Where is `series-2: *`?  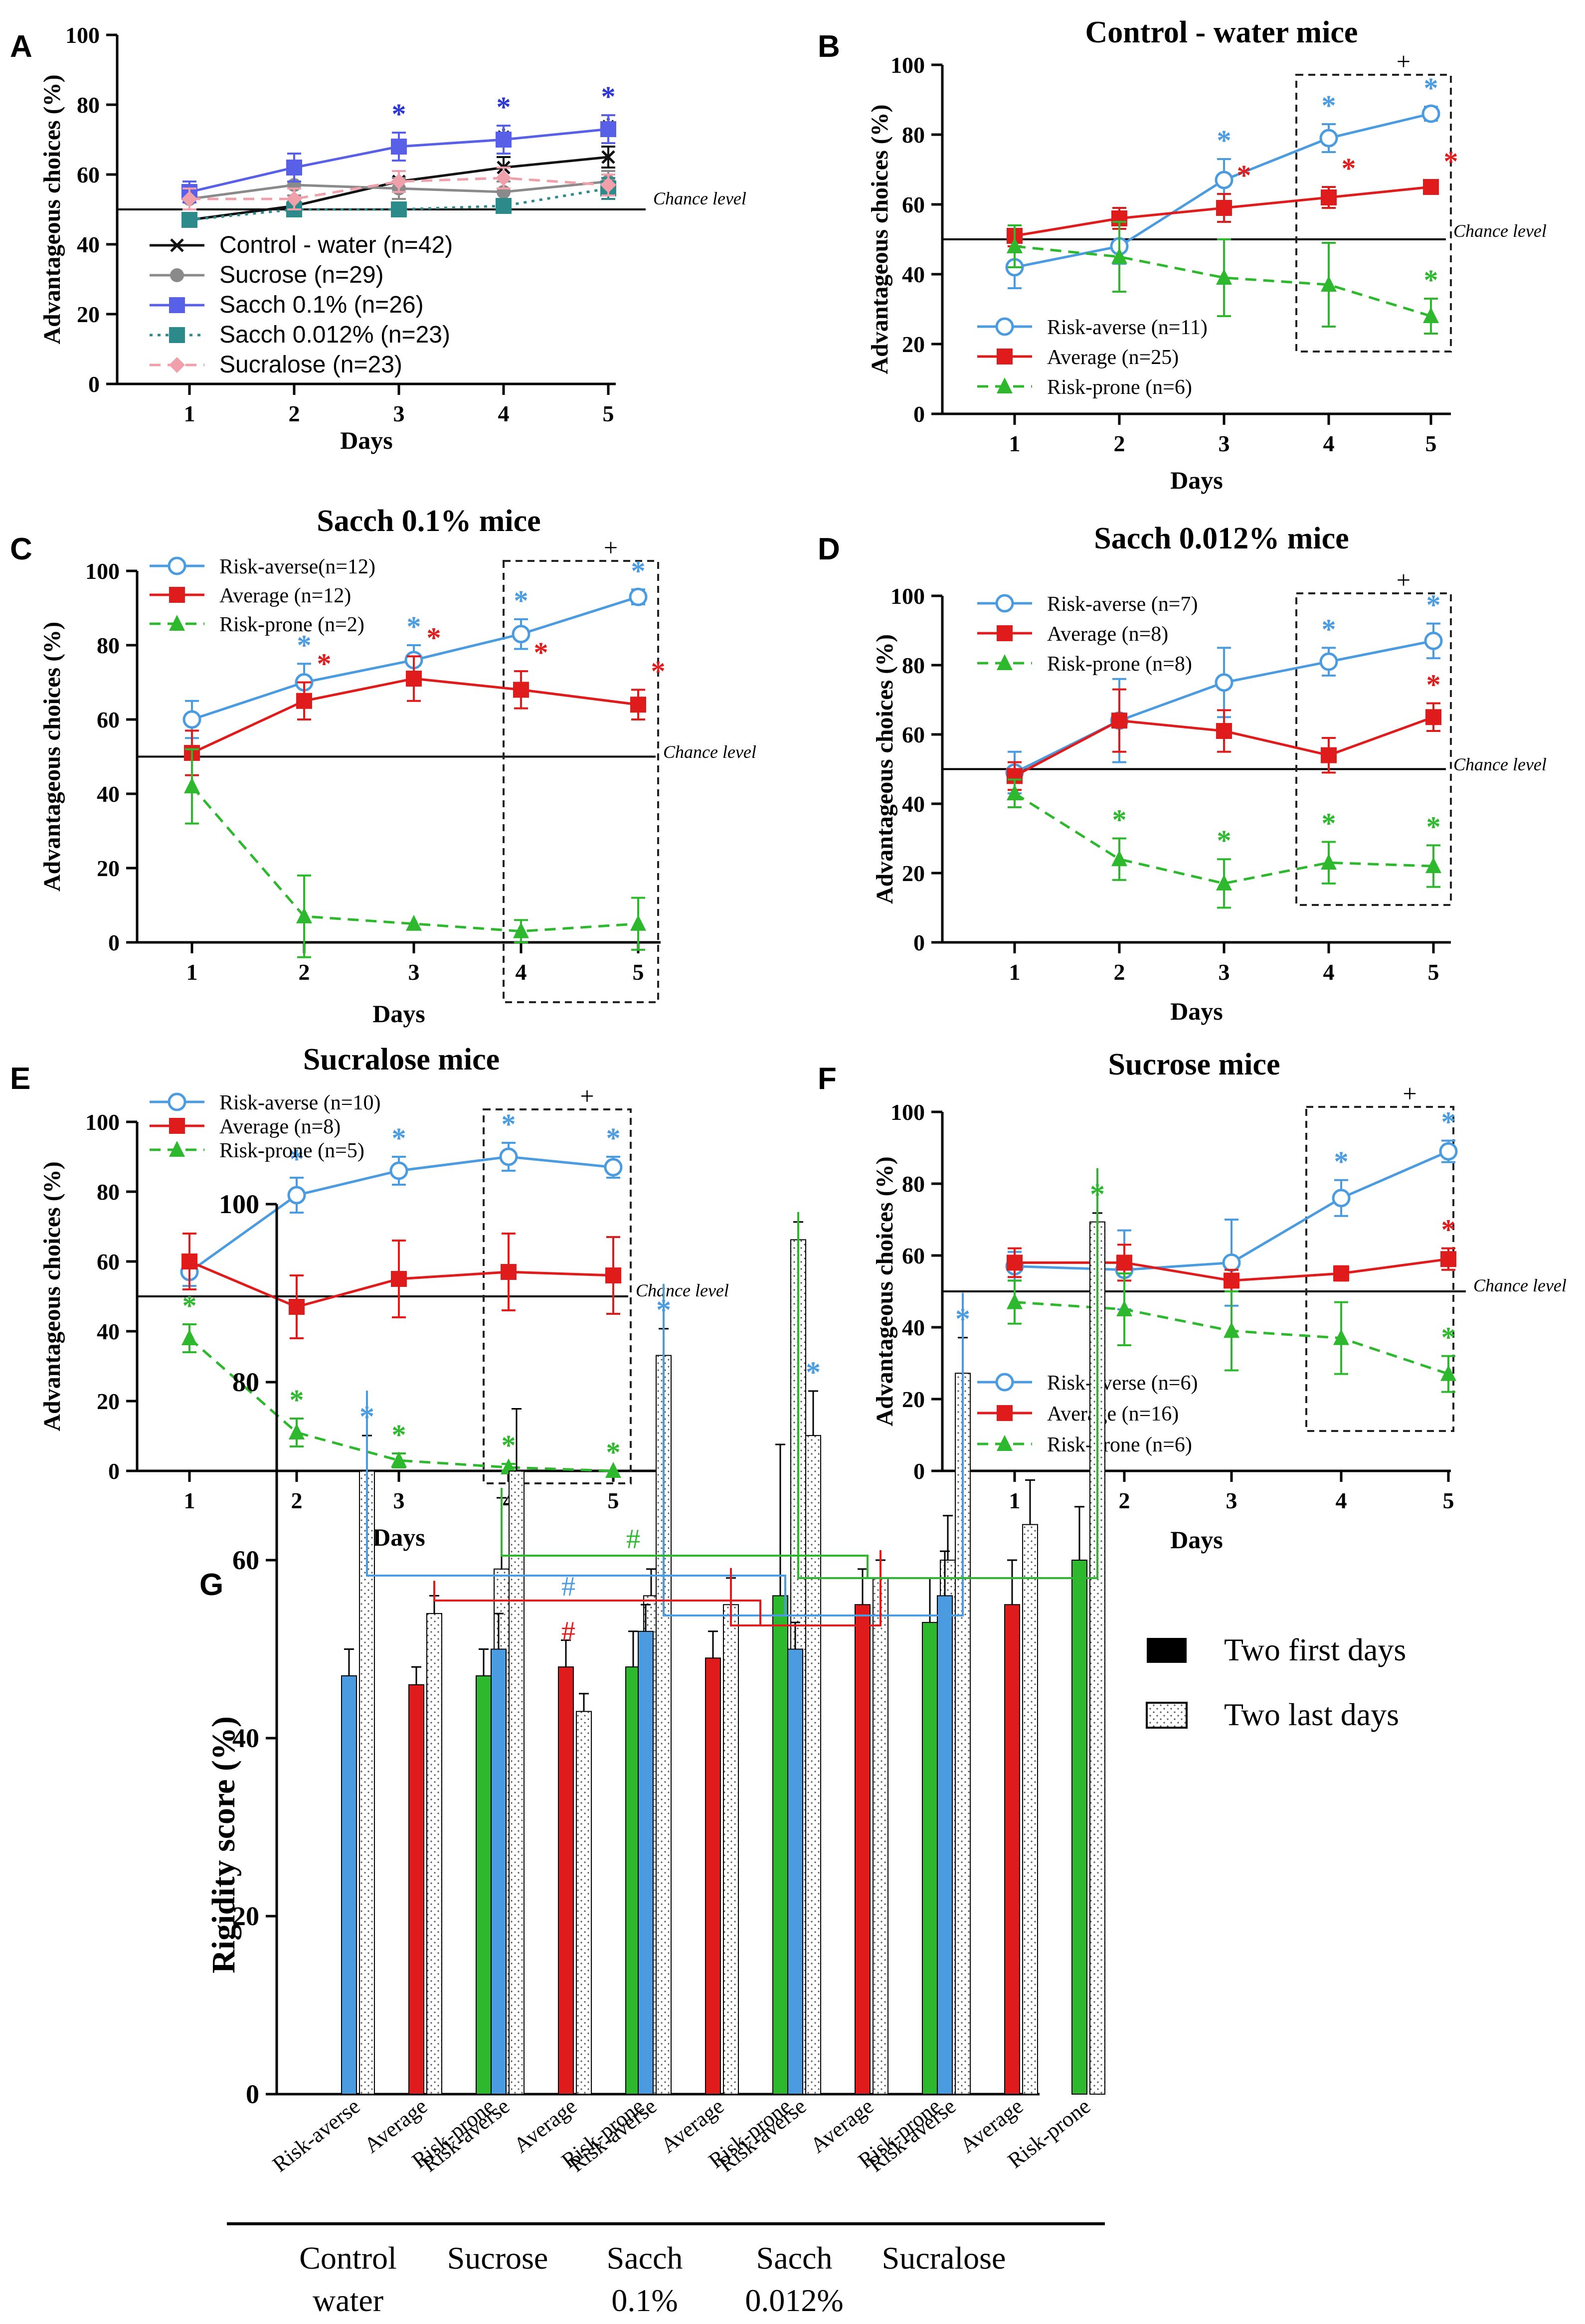
series-2: * is located at coordinates (1231, 1332).